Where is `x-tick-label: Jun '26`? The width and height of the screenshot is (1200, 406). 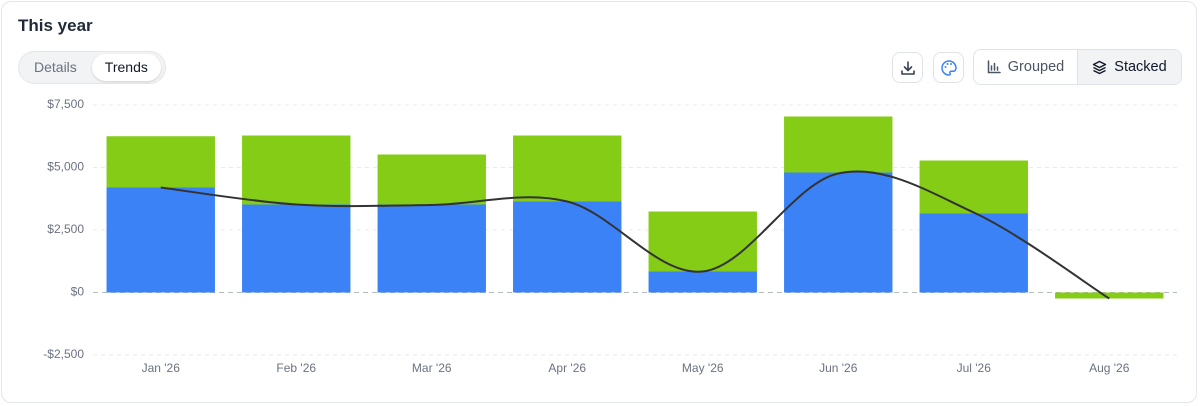 x-tick-label: Jun '26 is located at coordinates (838, 368).